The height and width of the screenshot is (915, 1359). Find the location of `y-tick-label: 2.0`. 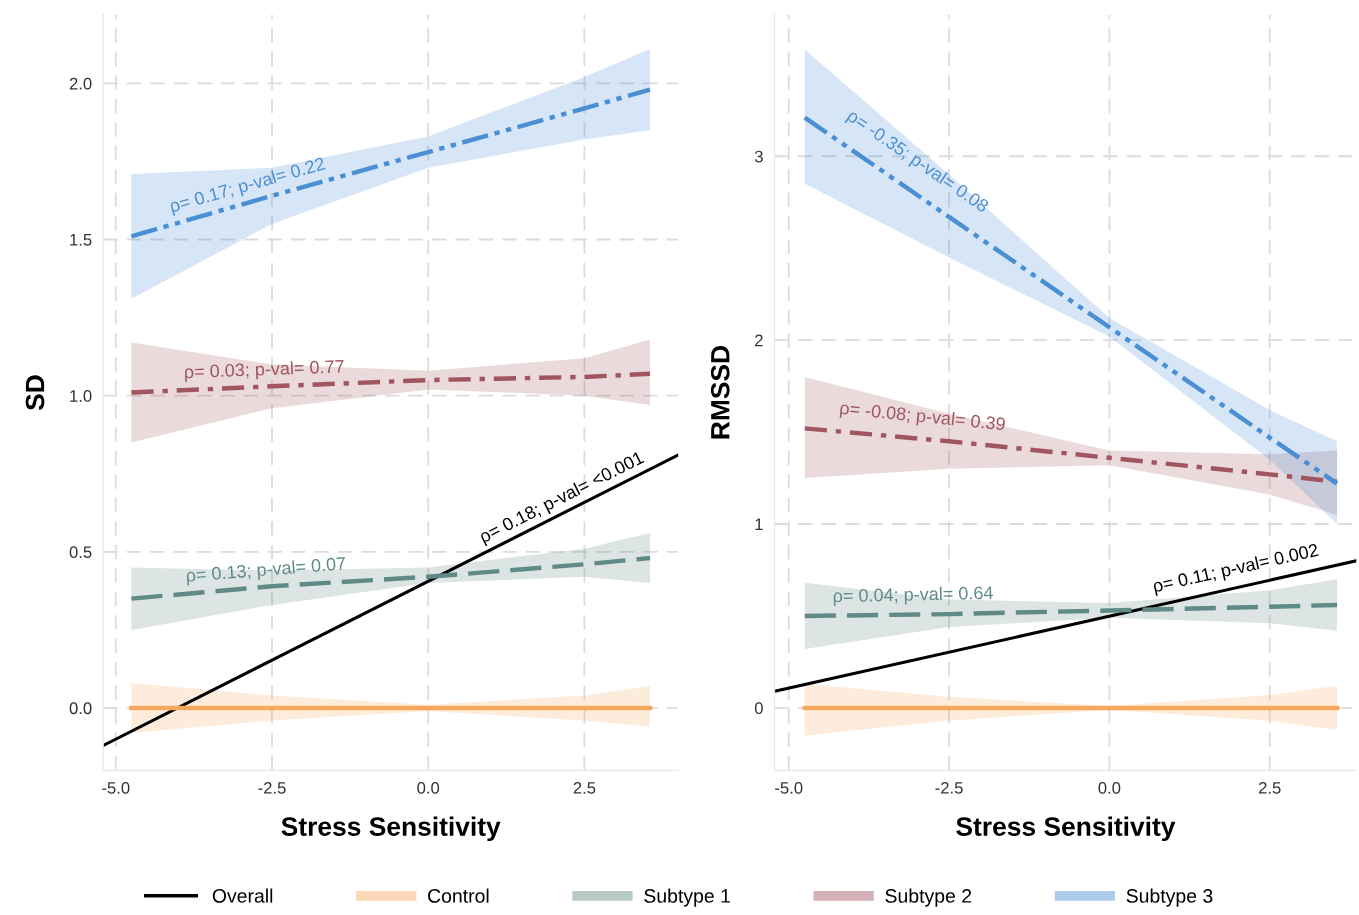

y-tick-label: 2.0 is located at coordinates (80, 83).